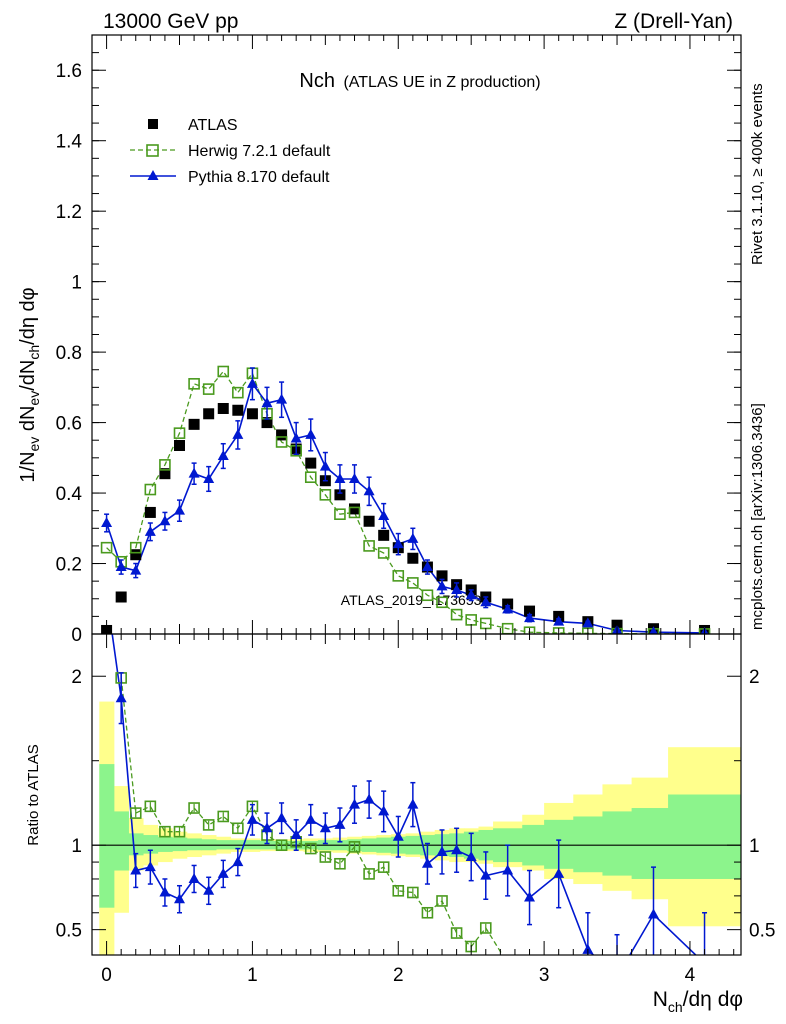 This screenshot has width=786, height=1024. What do you see at coordinates (170, 21) in the screenshot?
I see `header-left: 13000 GeV pp` at bounding box center [170, 21].